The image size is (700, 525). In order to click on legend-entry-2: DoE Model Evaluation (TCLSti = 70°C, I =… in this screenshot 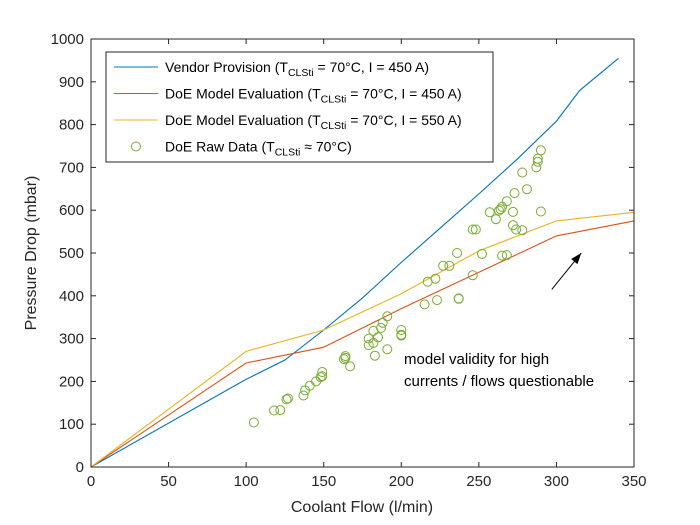, I will do `click(313, 122)`.